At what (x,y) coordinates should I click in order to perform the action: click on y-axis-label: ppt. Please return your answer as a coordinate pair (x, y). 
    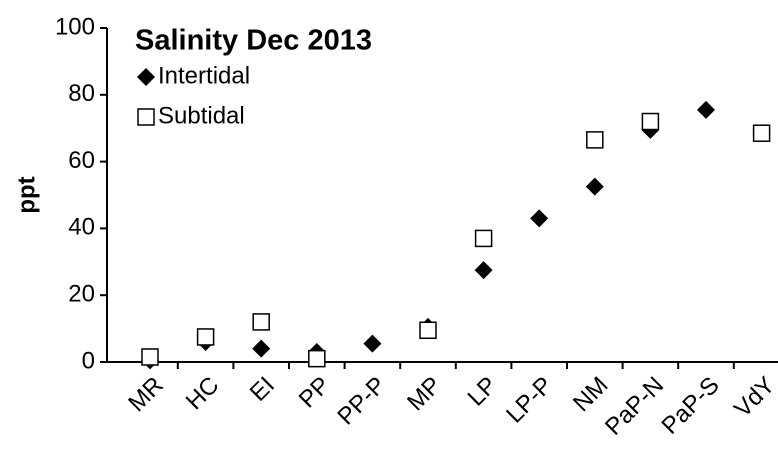
    Looking at the image, I should click on (26, 194).